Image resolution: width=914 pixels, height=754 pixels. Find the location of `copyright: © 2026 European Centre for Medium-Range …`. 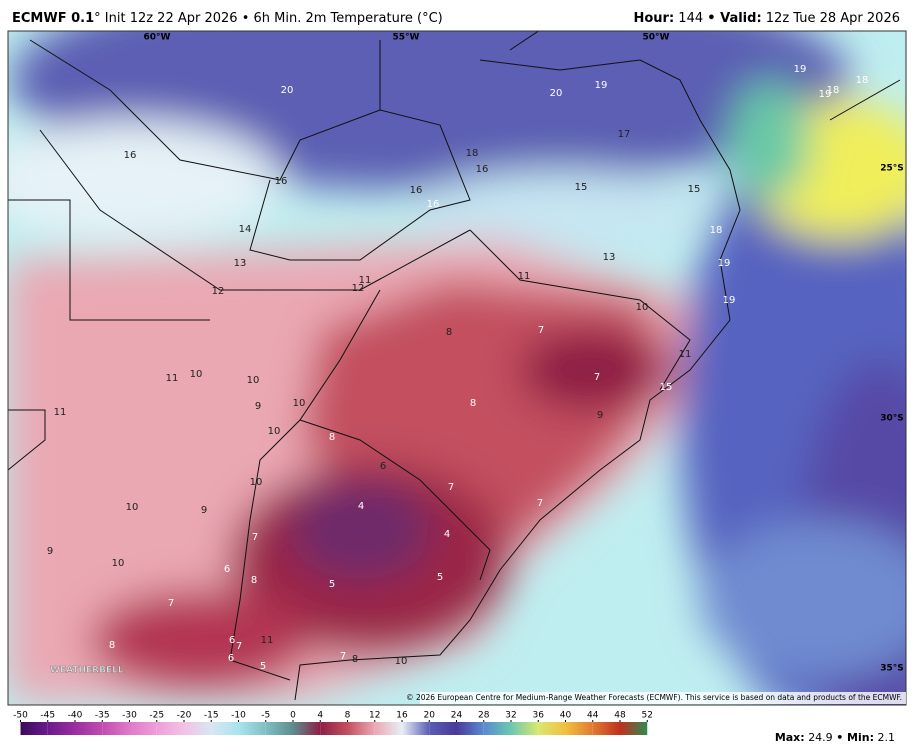

copyright: © 2026 European Centre for Medium-Range … is located at coordinates (654, 697).